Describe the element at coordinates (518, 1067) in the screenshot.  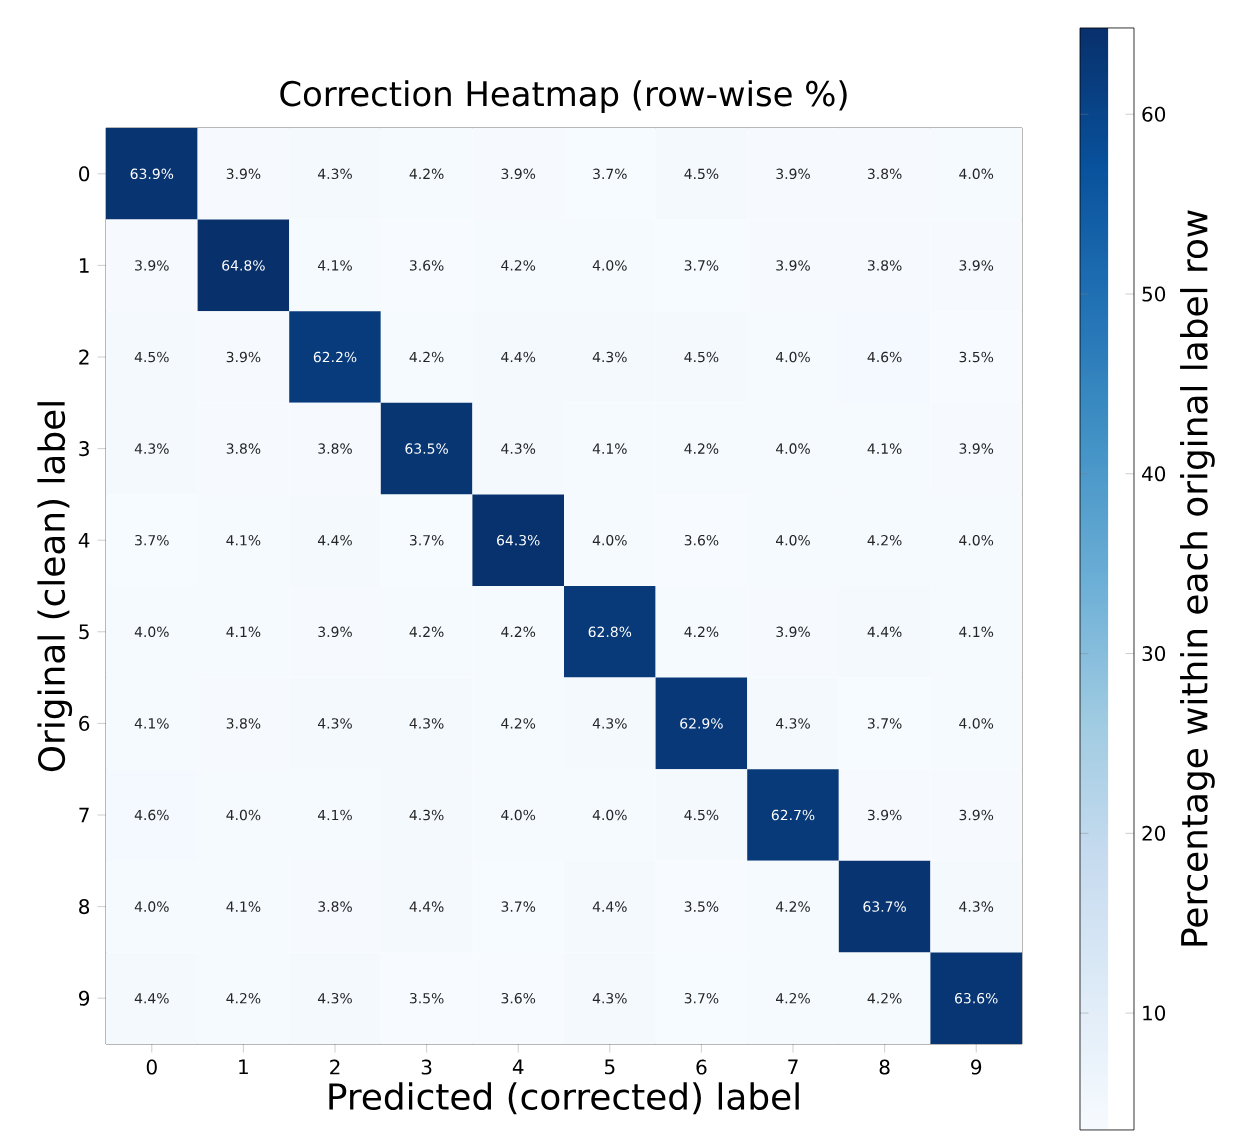
I see `x-tick-label: 4` at that location.